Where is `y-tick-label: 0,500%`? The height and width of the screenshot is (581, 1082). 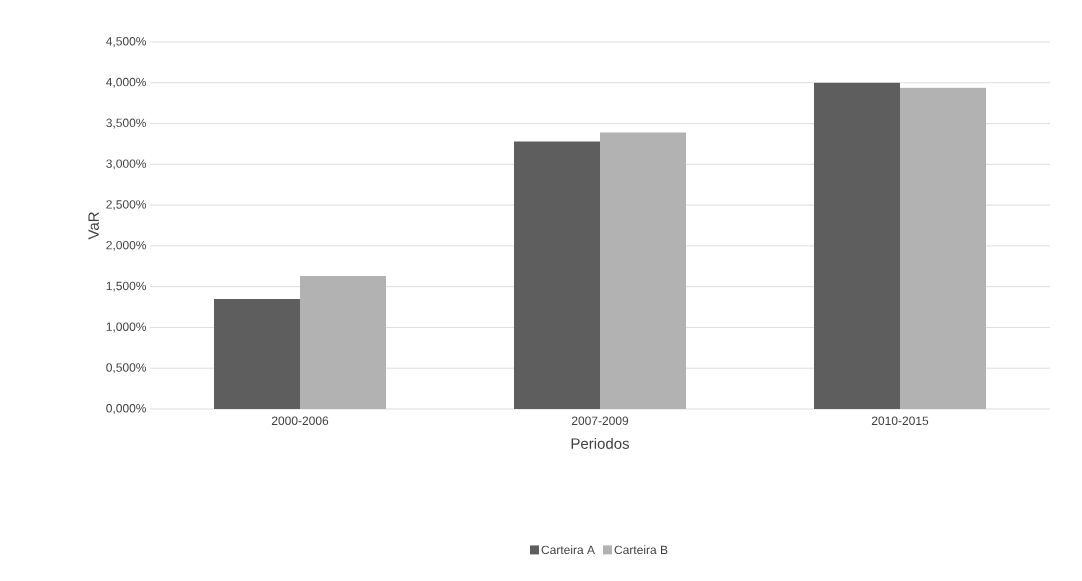
y-tick-label: 0,500% is located at coordinates (126, 368).